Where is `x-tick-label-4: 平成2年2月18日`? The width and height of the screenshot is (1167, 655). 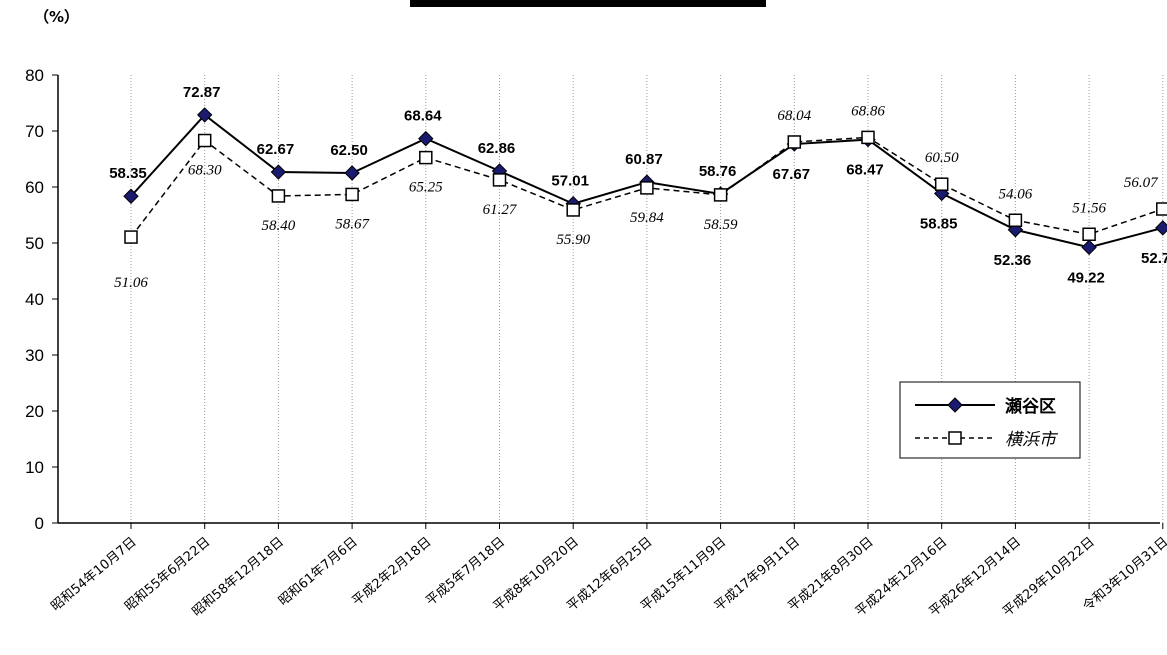
x-tick-label-4: 平成2年2月18日 is located at coordinates (392, 572).